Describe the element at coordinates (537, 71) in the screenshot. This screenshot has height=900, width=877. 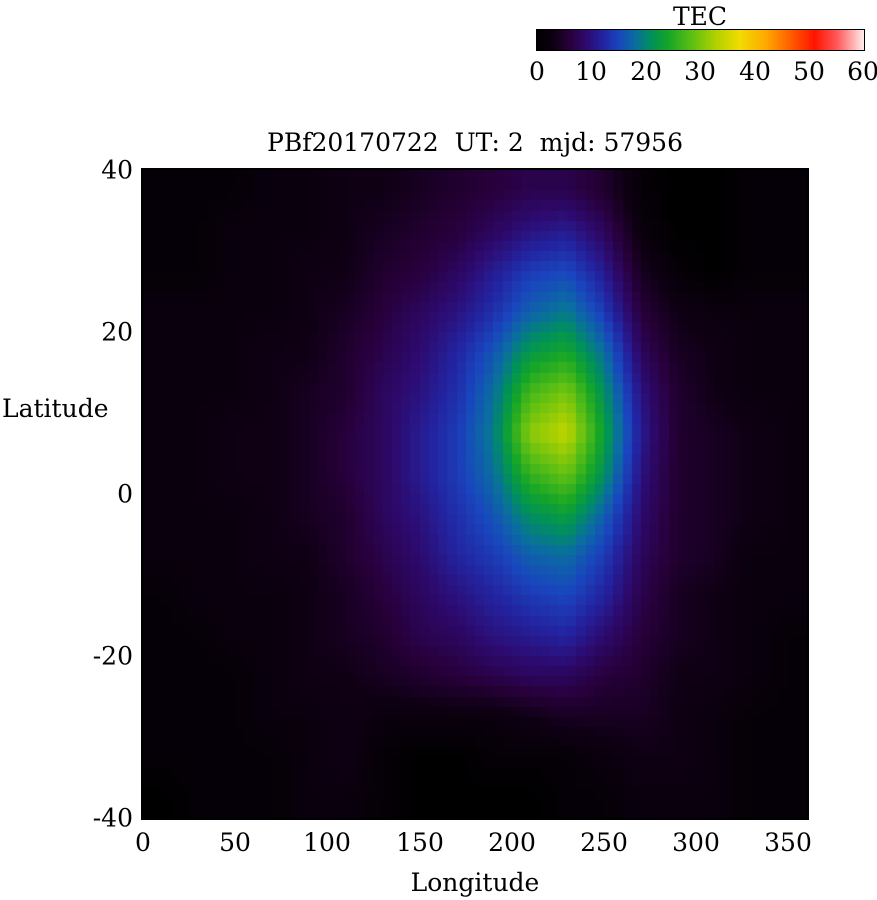
I see `colorbar-tick: 0` at that location.